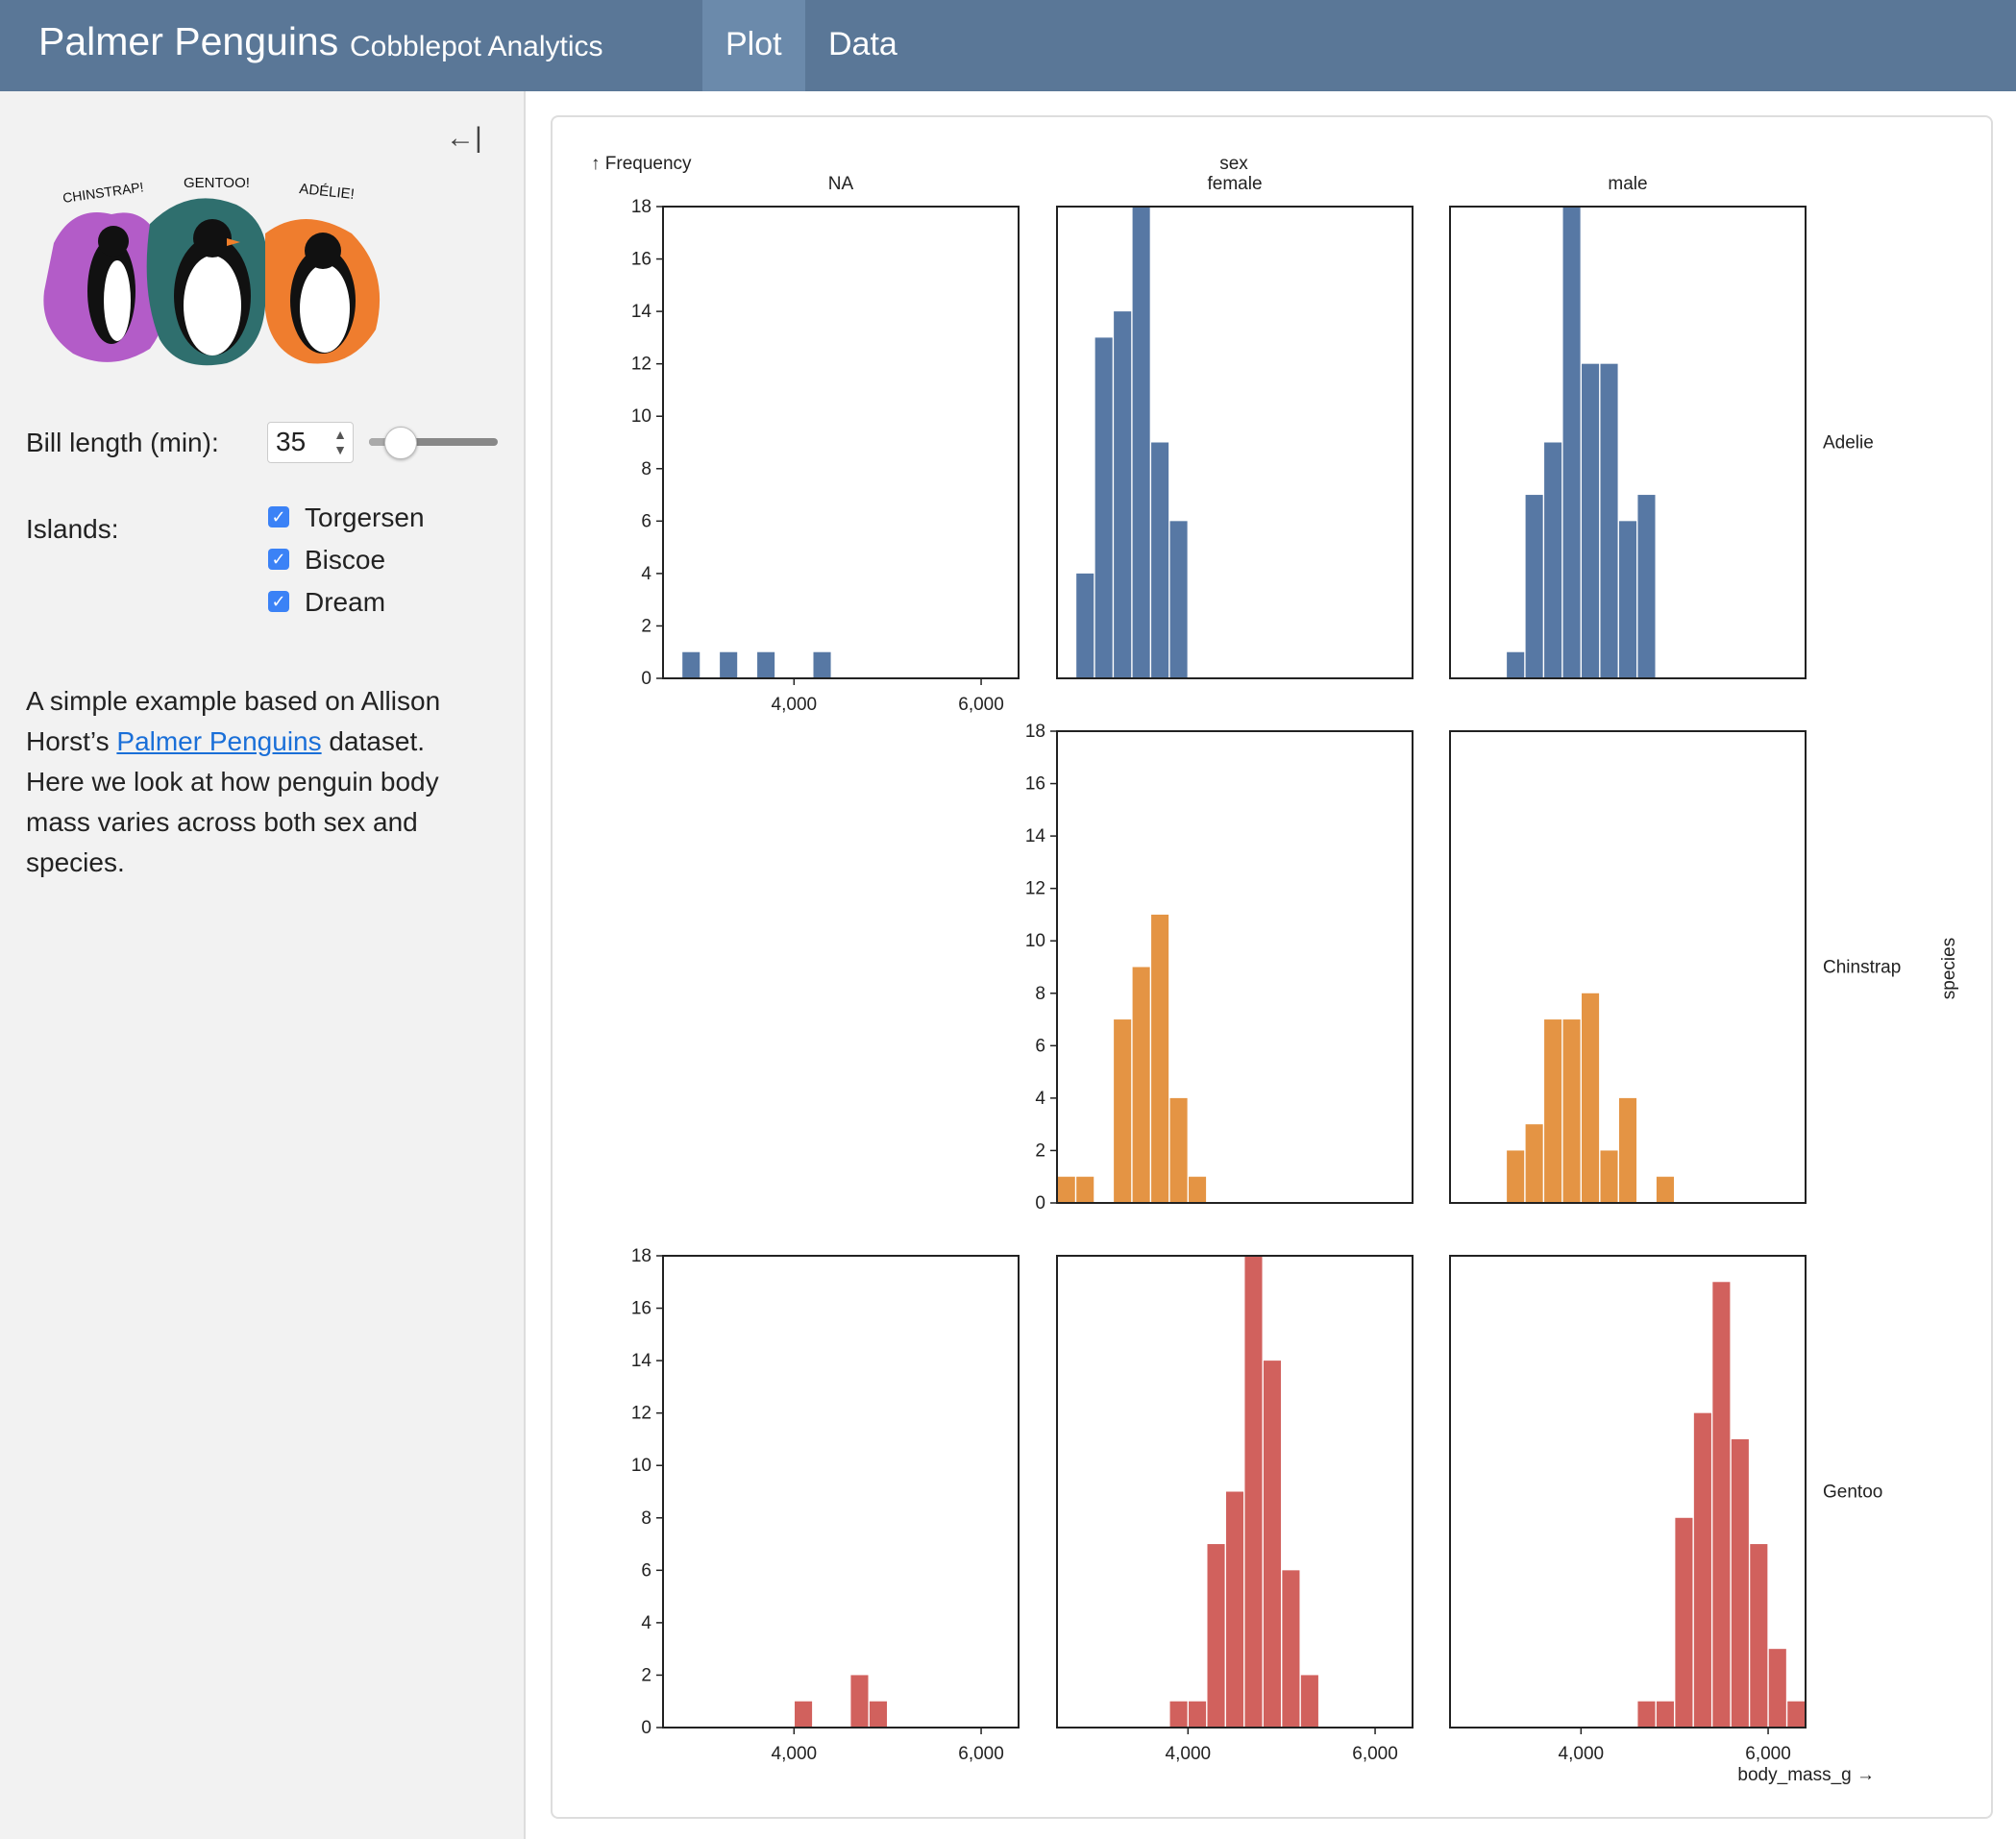 This screenshot has width=2016, height=1839. What do you see at coordinates (753, 46) in the screenshot?
I see `tab-plot: Plot` at bounding box center [753, 46].